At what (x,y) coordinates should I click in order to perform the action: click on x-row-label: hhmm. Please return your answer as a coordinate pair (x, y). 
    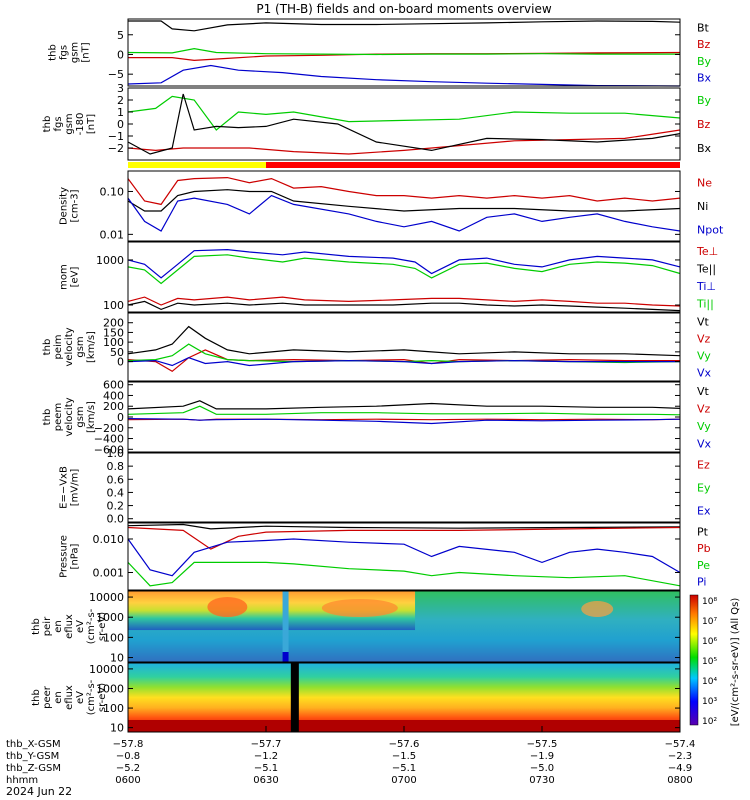
    Looking at the image, I should click on (22, 780).